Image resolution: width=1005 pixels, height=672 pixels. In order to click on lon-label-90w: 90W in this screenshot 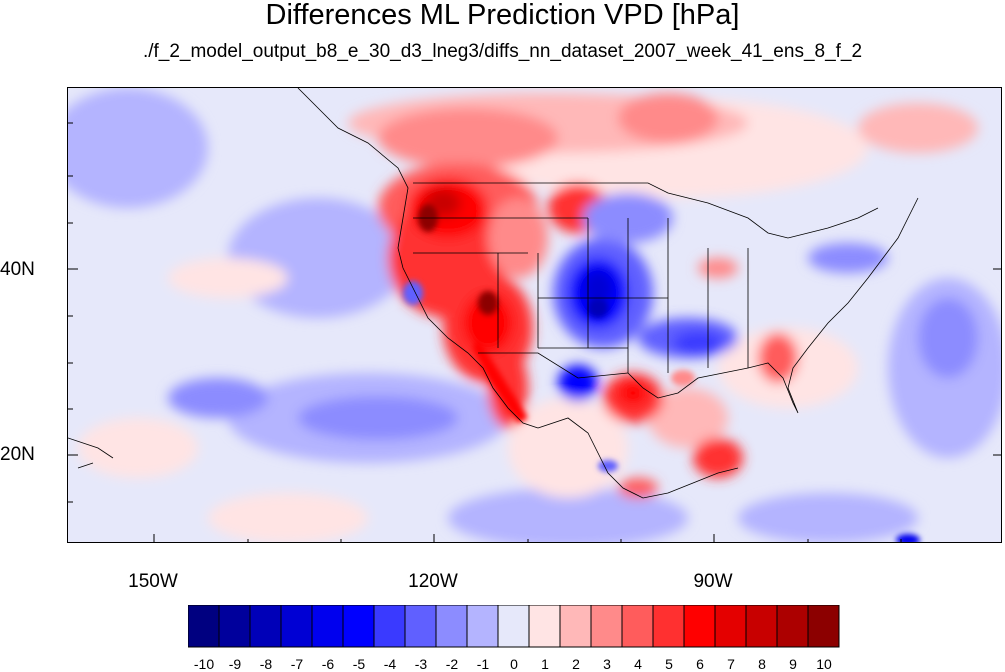, I will do `click(713, 581)`.